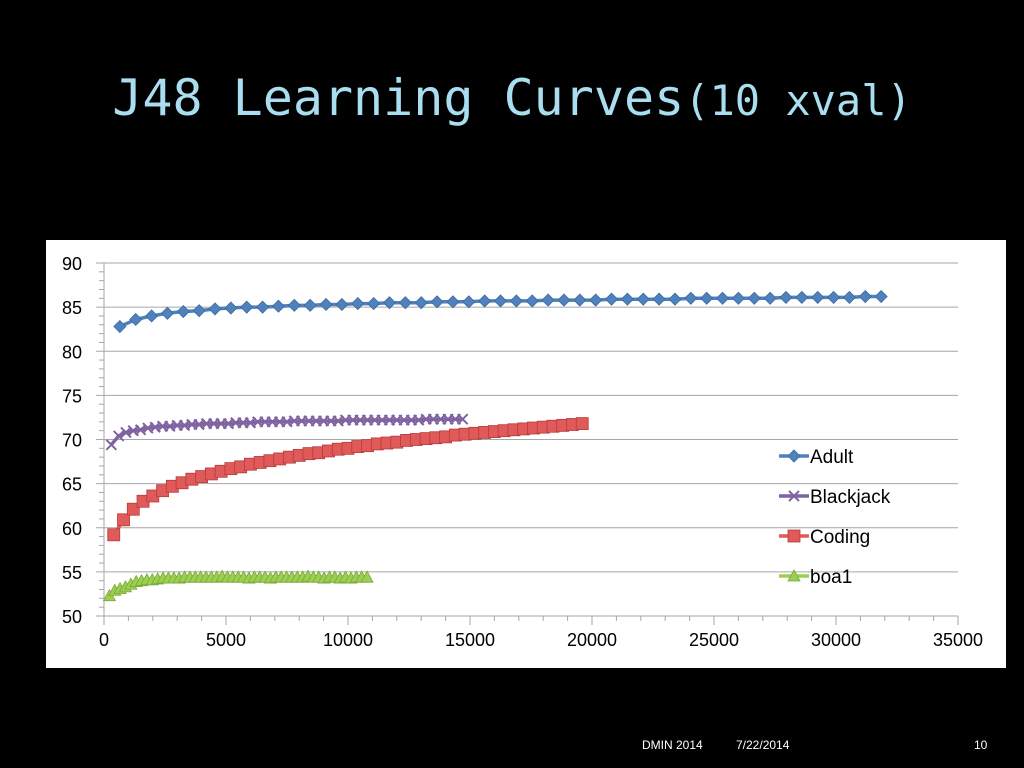 Image resolution: width=1024 pixels, height=768 pixels. I want to click on slide-title: J48 Learning Curves(10 xval), so click(512, 99).